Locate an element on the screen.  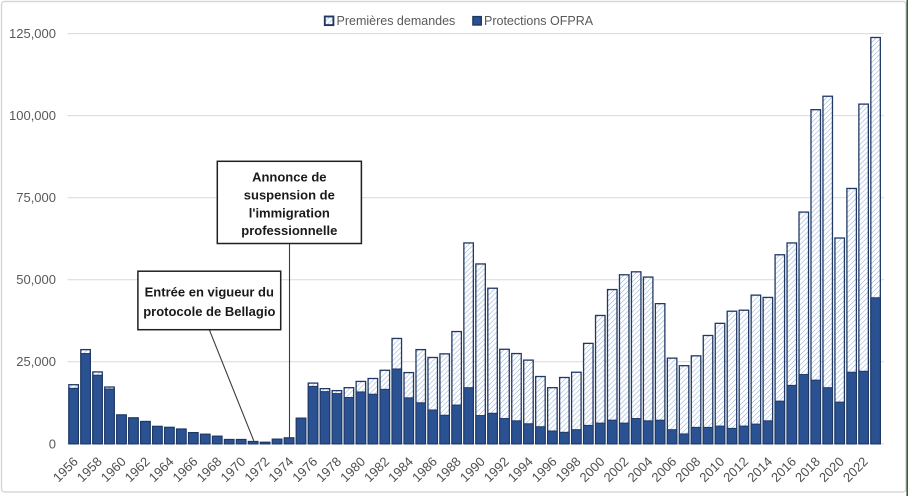
svg-text: suspension de is located at coordinates (289, 194).